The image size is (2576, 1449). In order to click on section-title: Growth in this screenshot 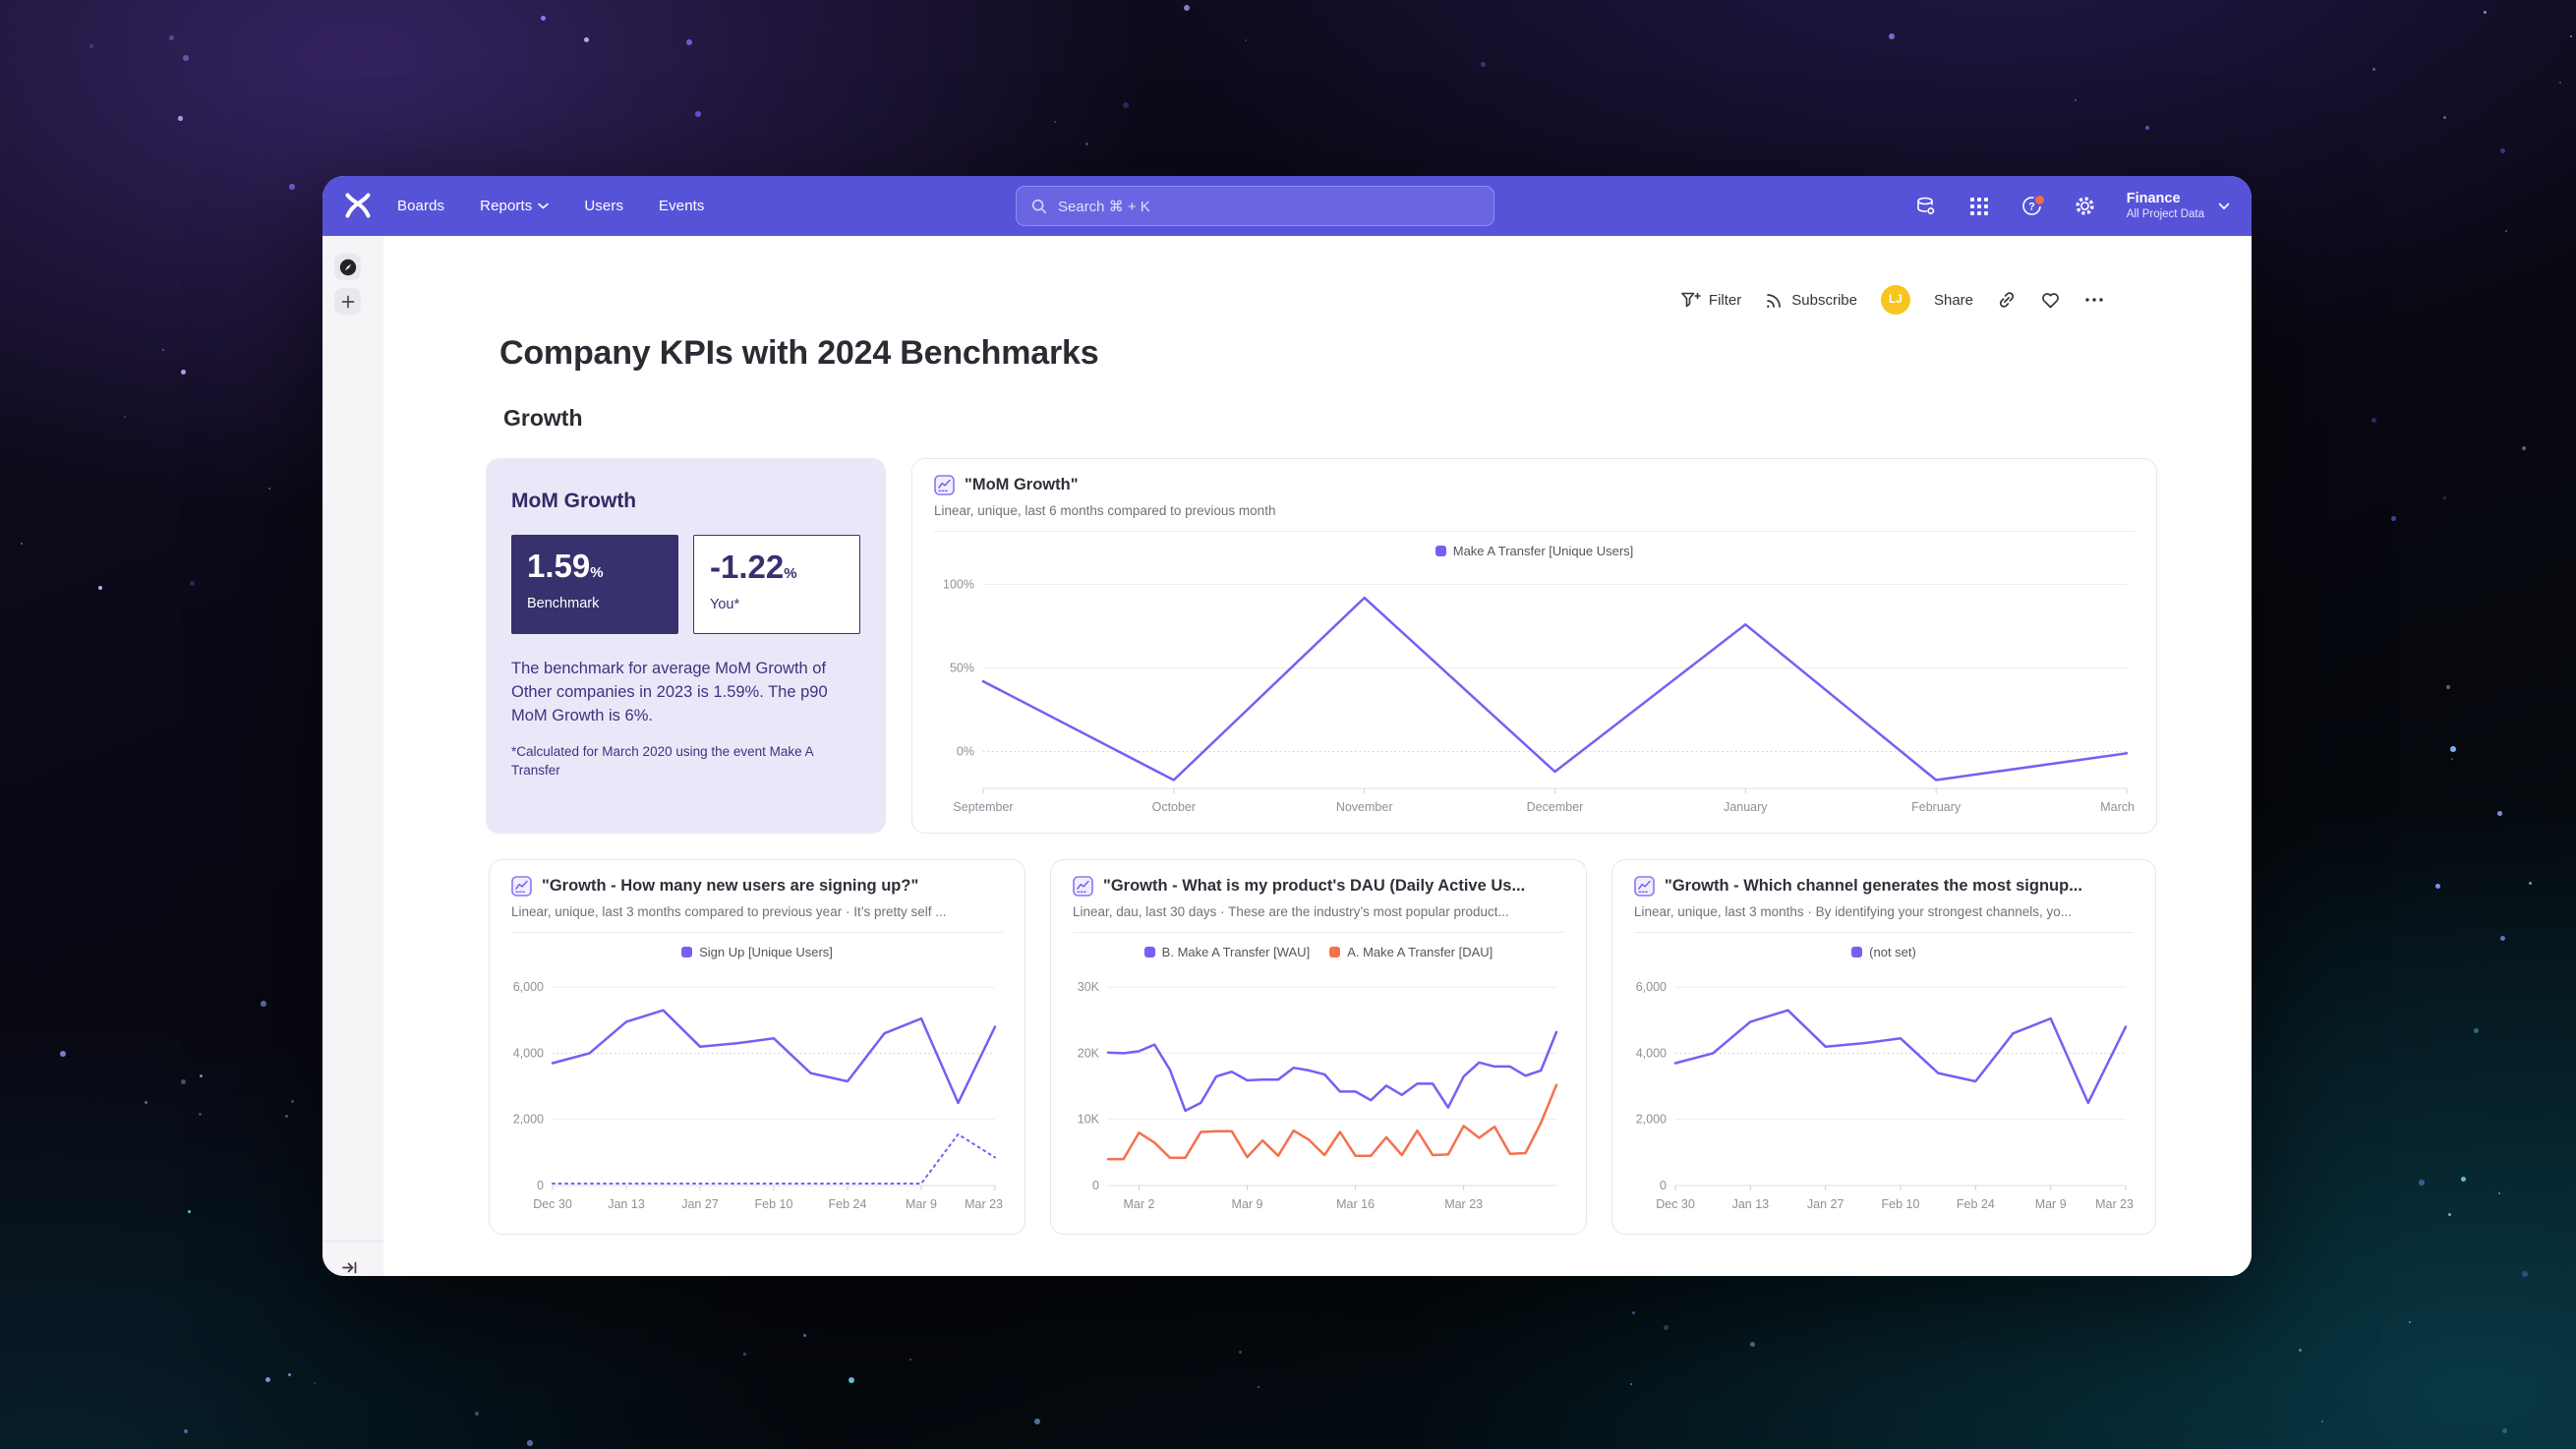, I will do `click(543, 418)`.